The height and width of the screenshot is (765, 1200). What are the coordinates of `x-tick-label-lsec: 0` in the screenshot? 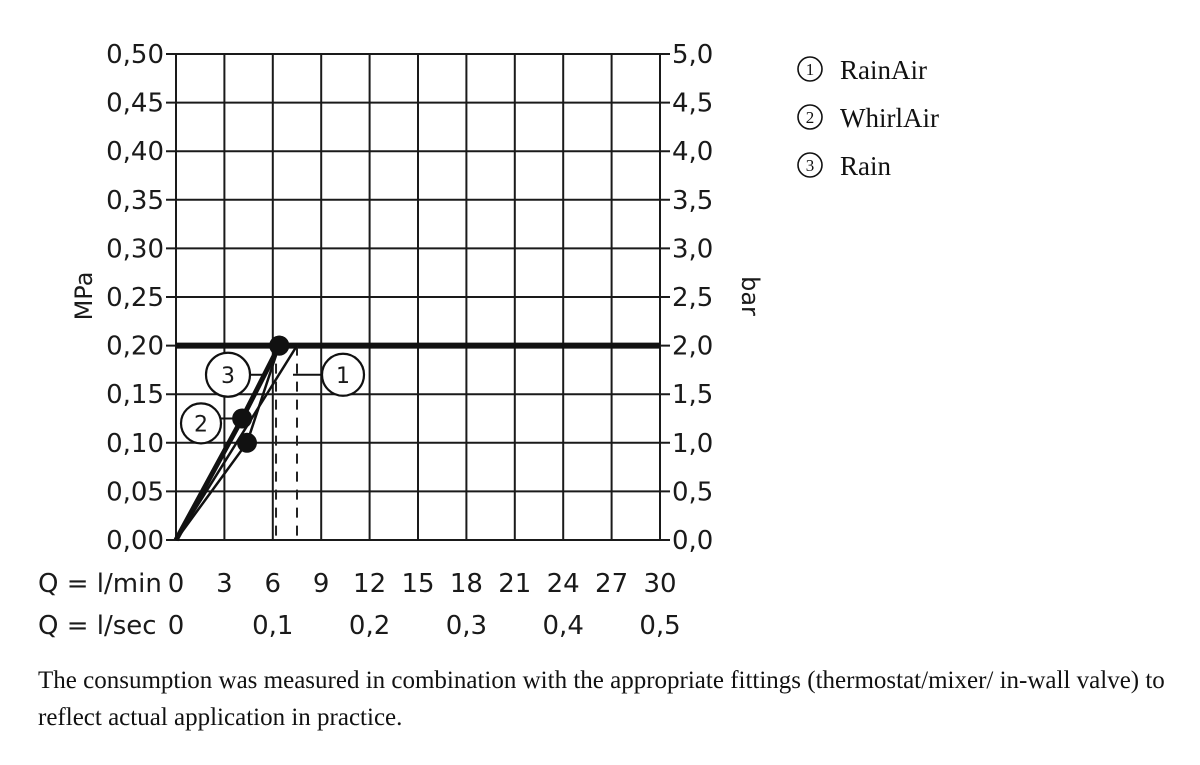 It's located at (176, 626).